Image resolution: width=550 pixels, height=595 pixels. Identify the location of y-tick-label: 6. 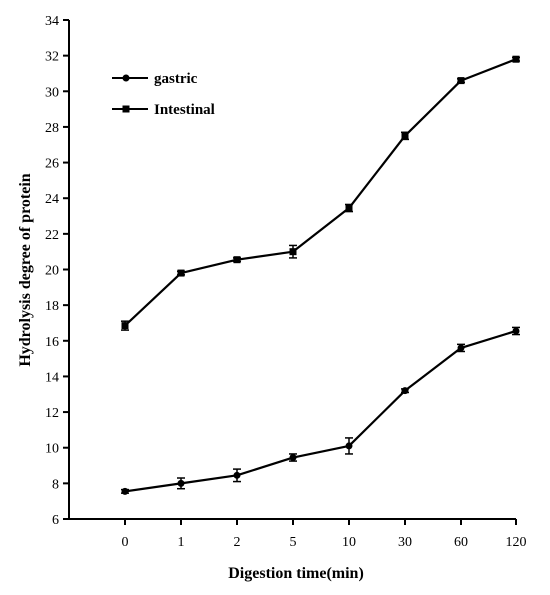
(55, 520).